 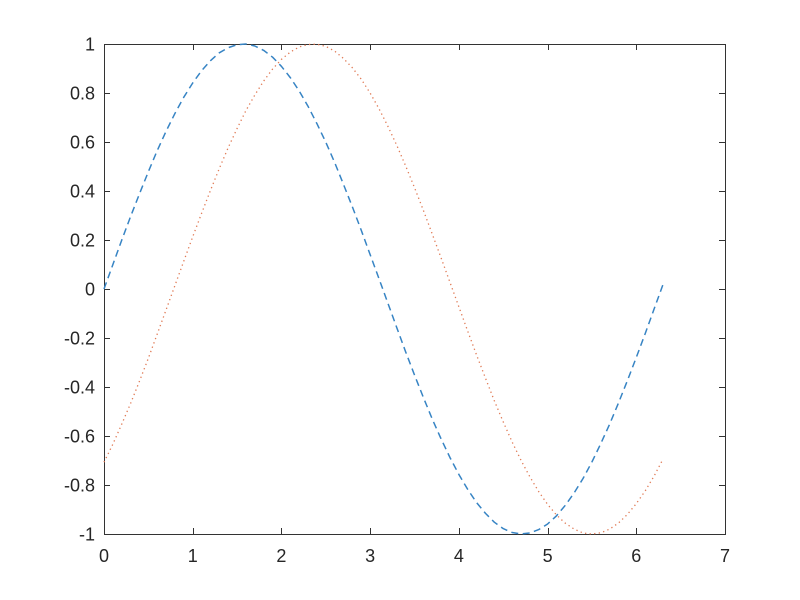 I want to click on y-tick-label: -0.8, so click(x=79, y=486).